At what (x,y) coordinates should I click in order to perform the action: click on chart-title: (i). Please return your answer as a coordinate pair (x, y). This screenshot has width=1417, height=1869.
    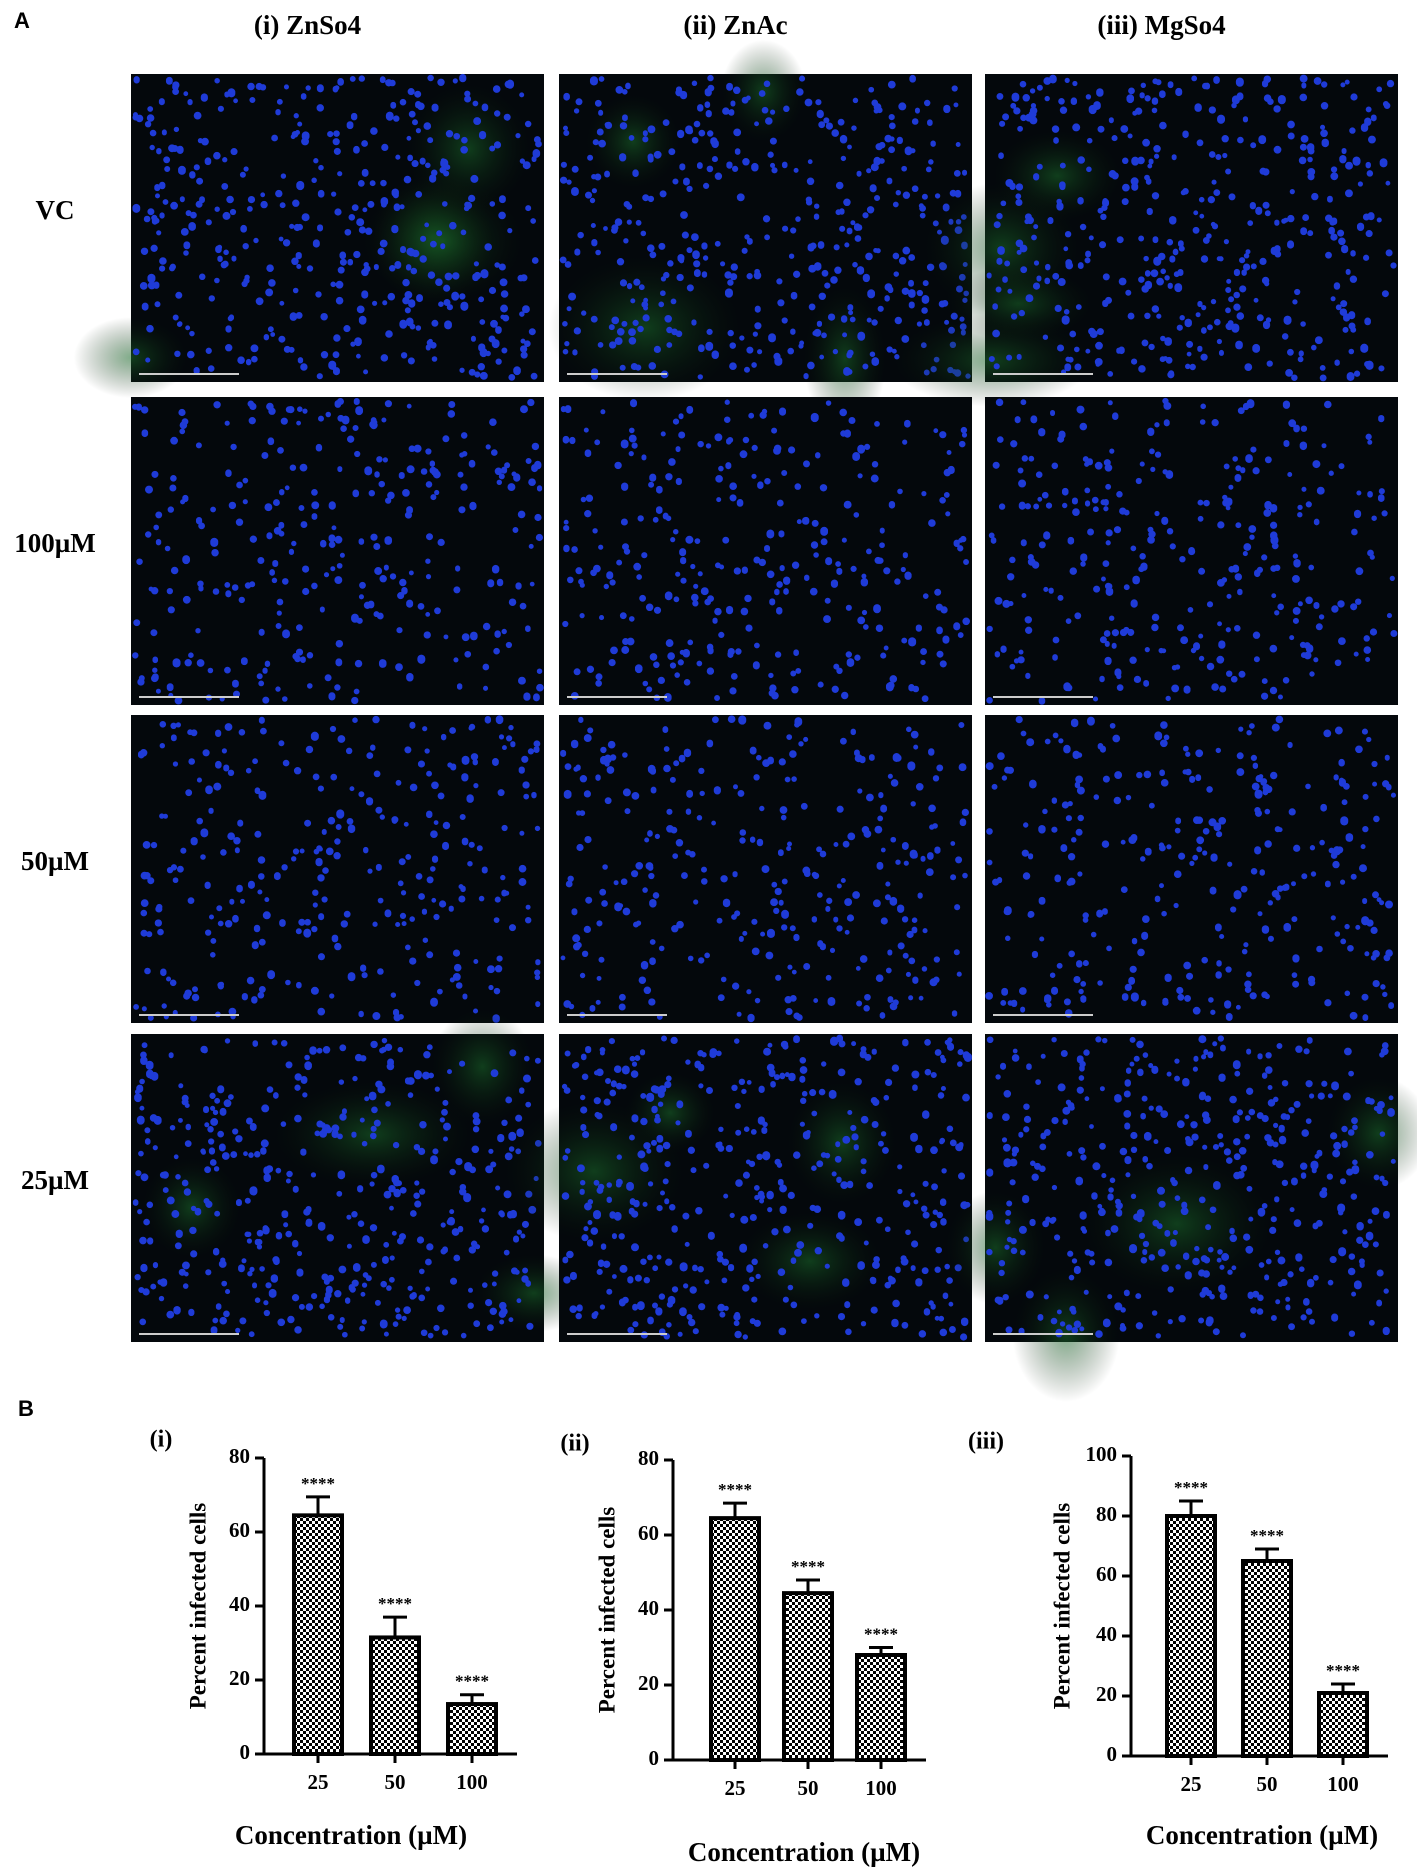
    Looking at the image, I should click on (161, 1440).